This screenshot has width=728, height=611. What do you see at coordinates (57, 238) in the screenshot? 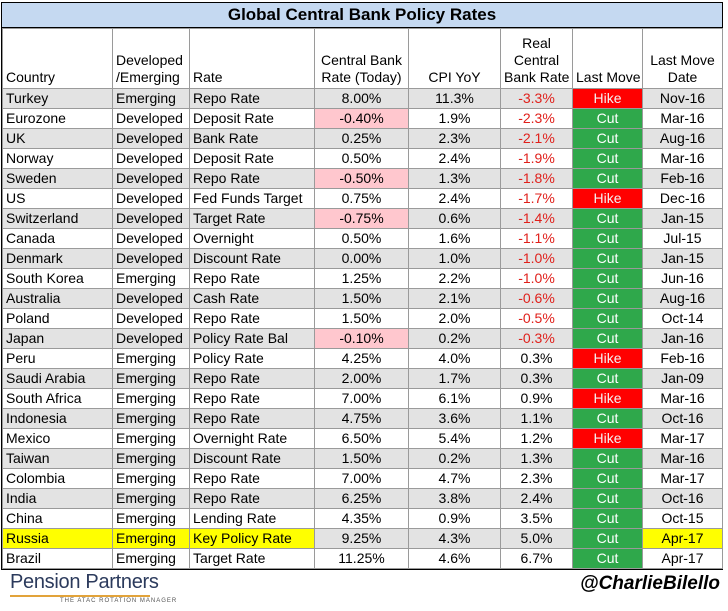
I see `country-cell: Canada` at bounding box center [57, 238].